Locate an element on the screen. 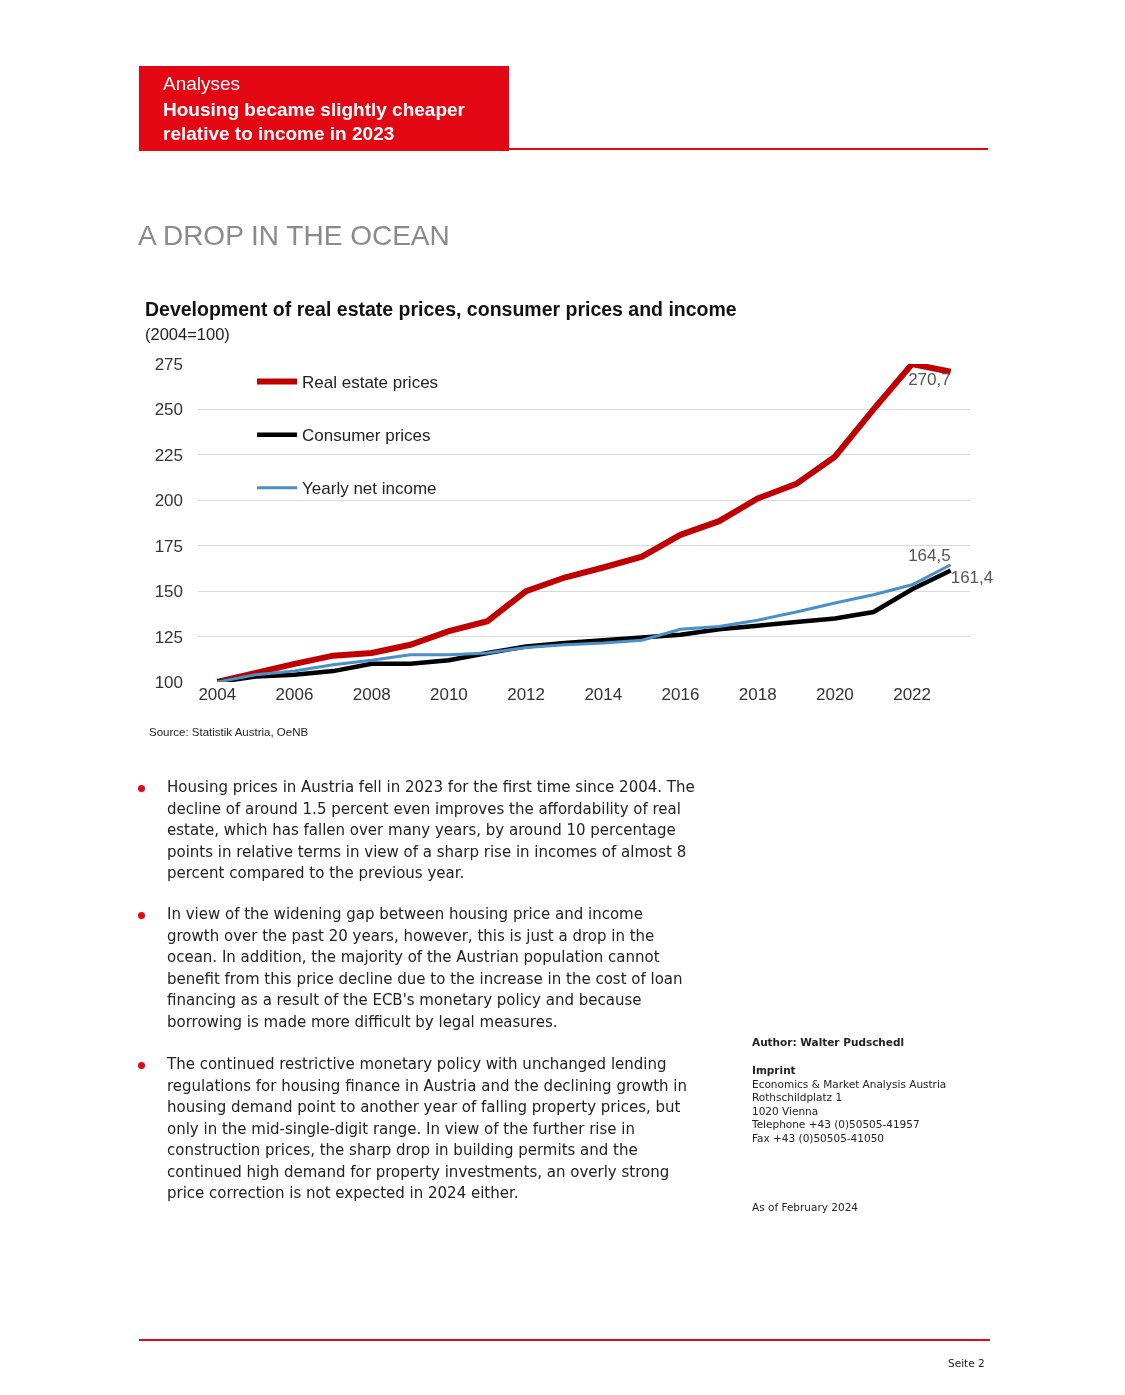  legend-label: Consumer prices is located at coordinates (366, 436).